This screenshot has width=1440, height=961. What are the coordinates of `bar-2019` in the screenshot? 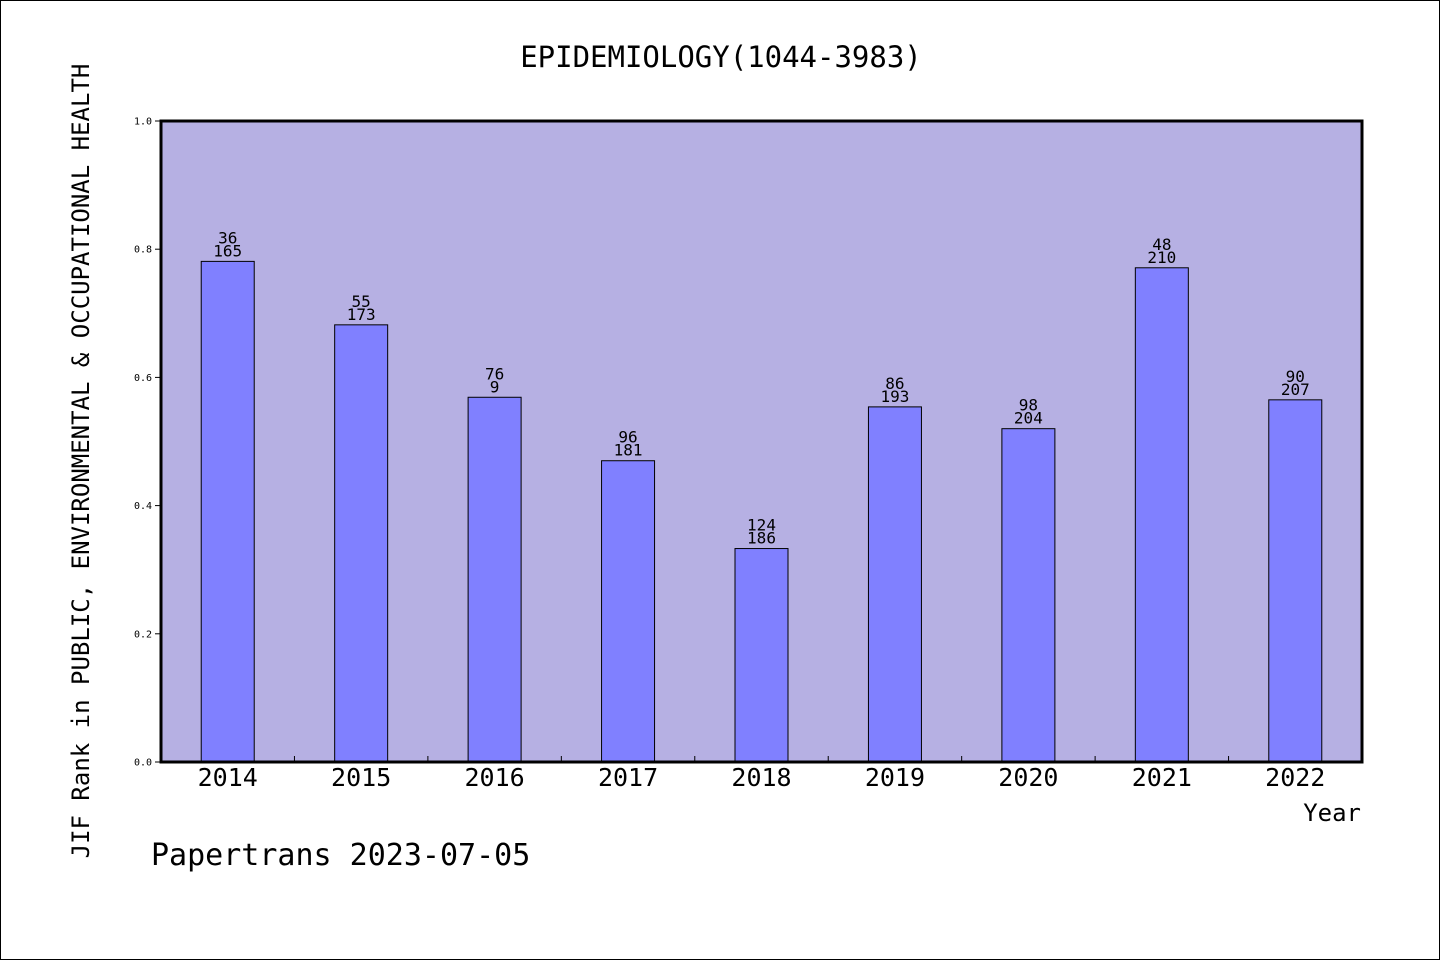 It's located at (894, 584).